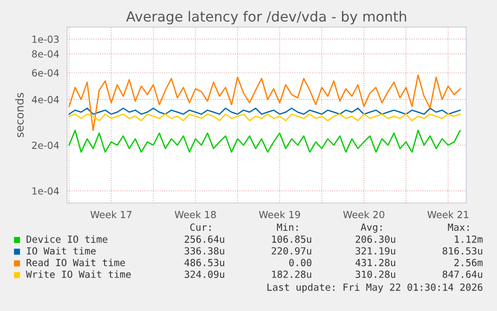 Image resolution: width=497 pixels, height=311 pixels. Describe the element at coordinates (468, 239) in the screenshot. I see `text: 1.12m` at that location.